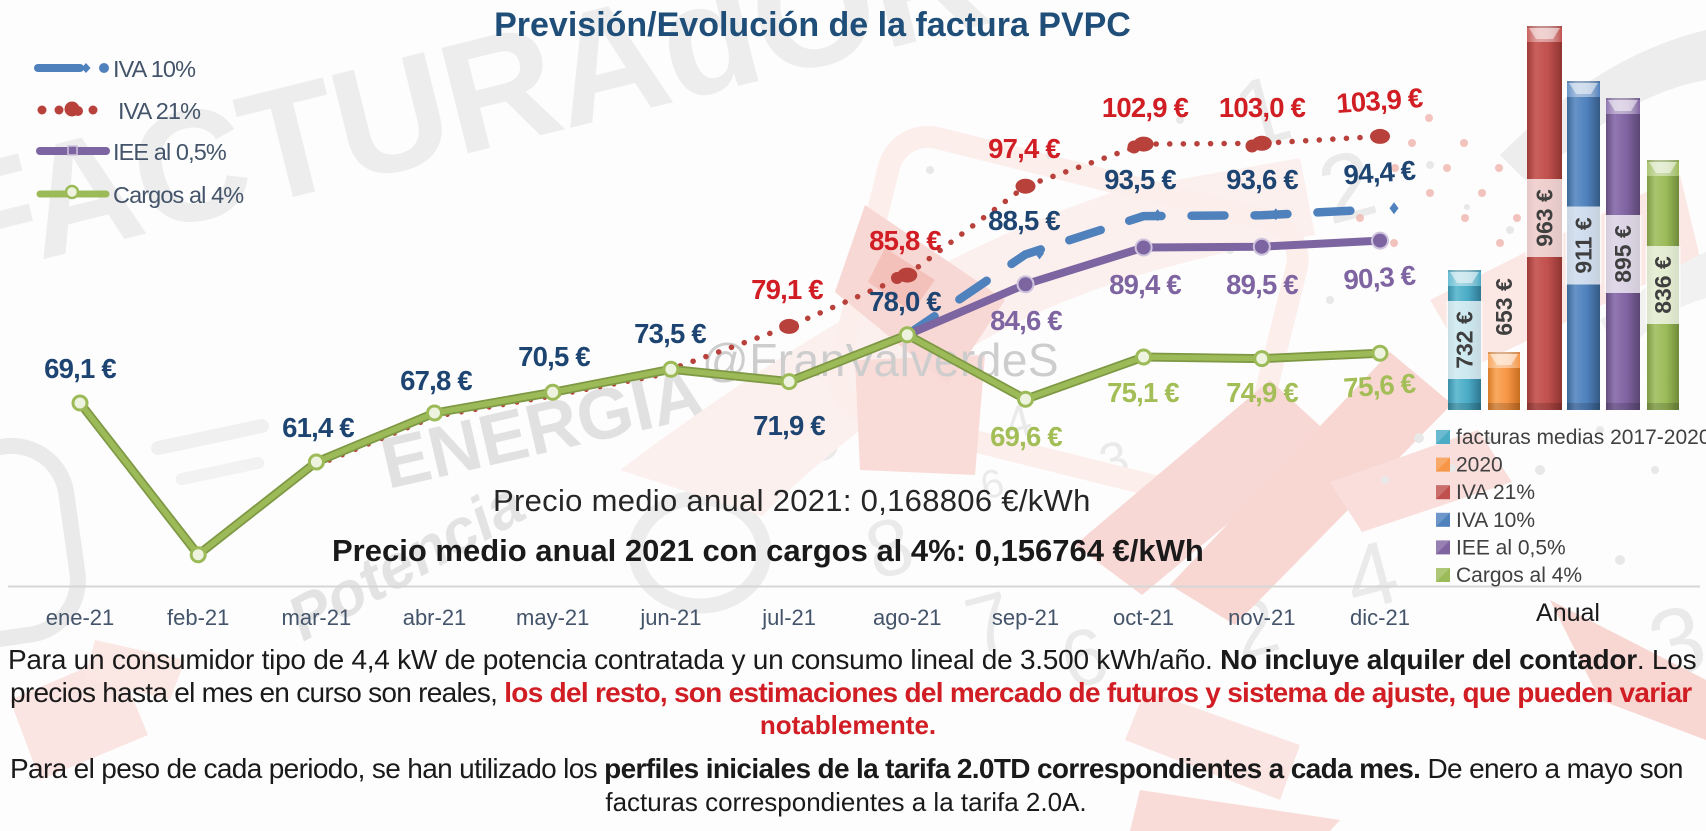  What do you see at coordinates (552, 617) in the screenshot?
I see `svg-text: may-21` at bounding box center [552, 617].